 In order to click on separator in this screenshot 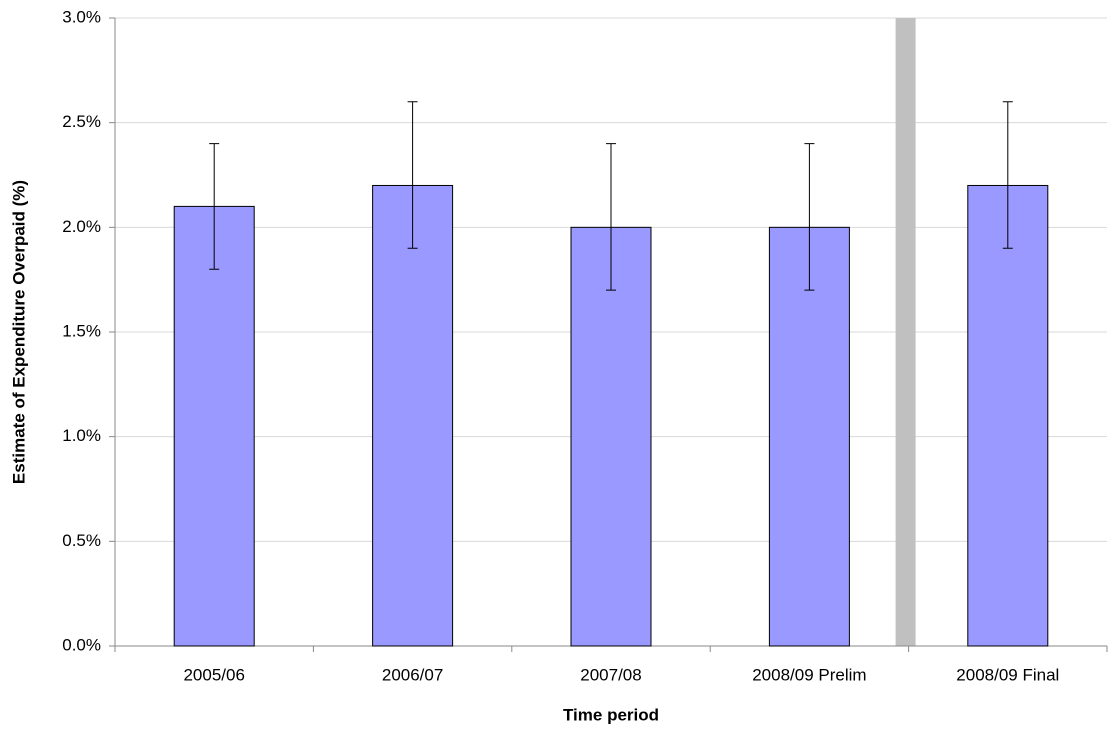, I will do `click(905, 332)`.